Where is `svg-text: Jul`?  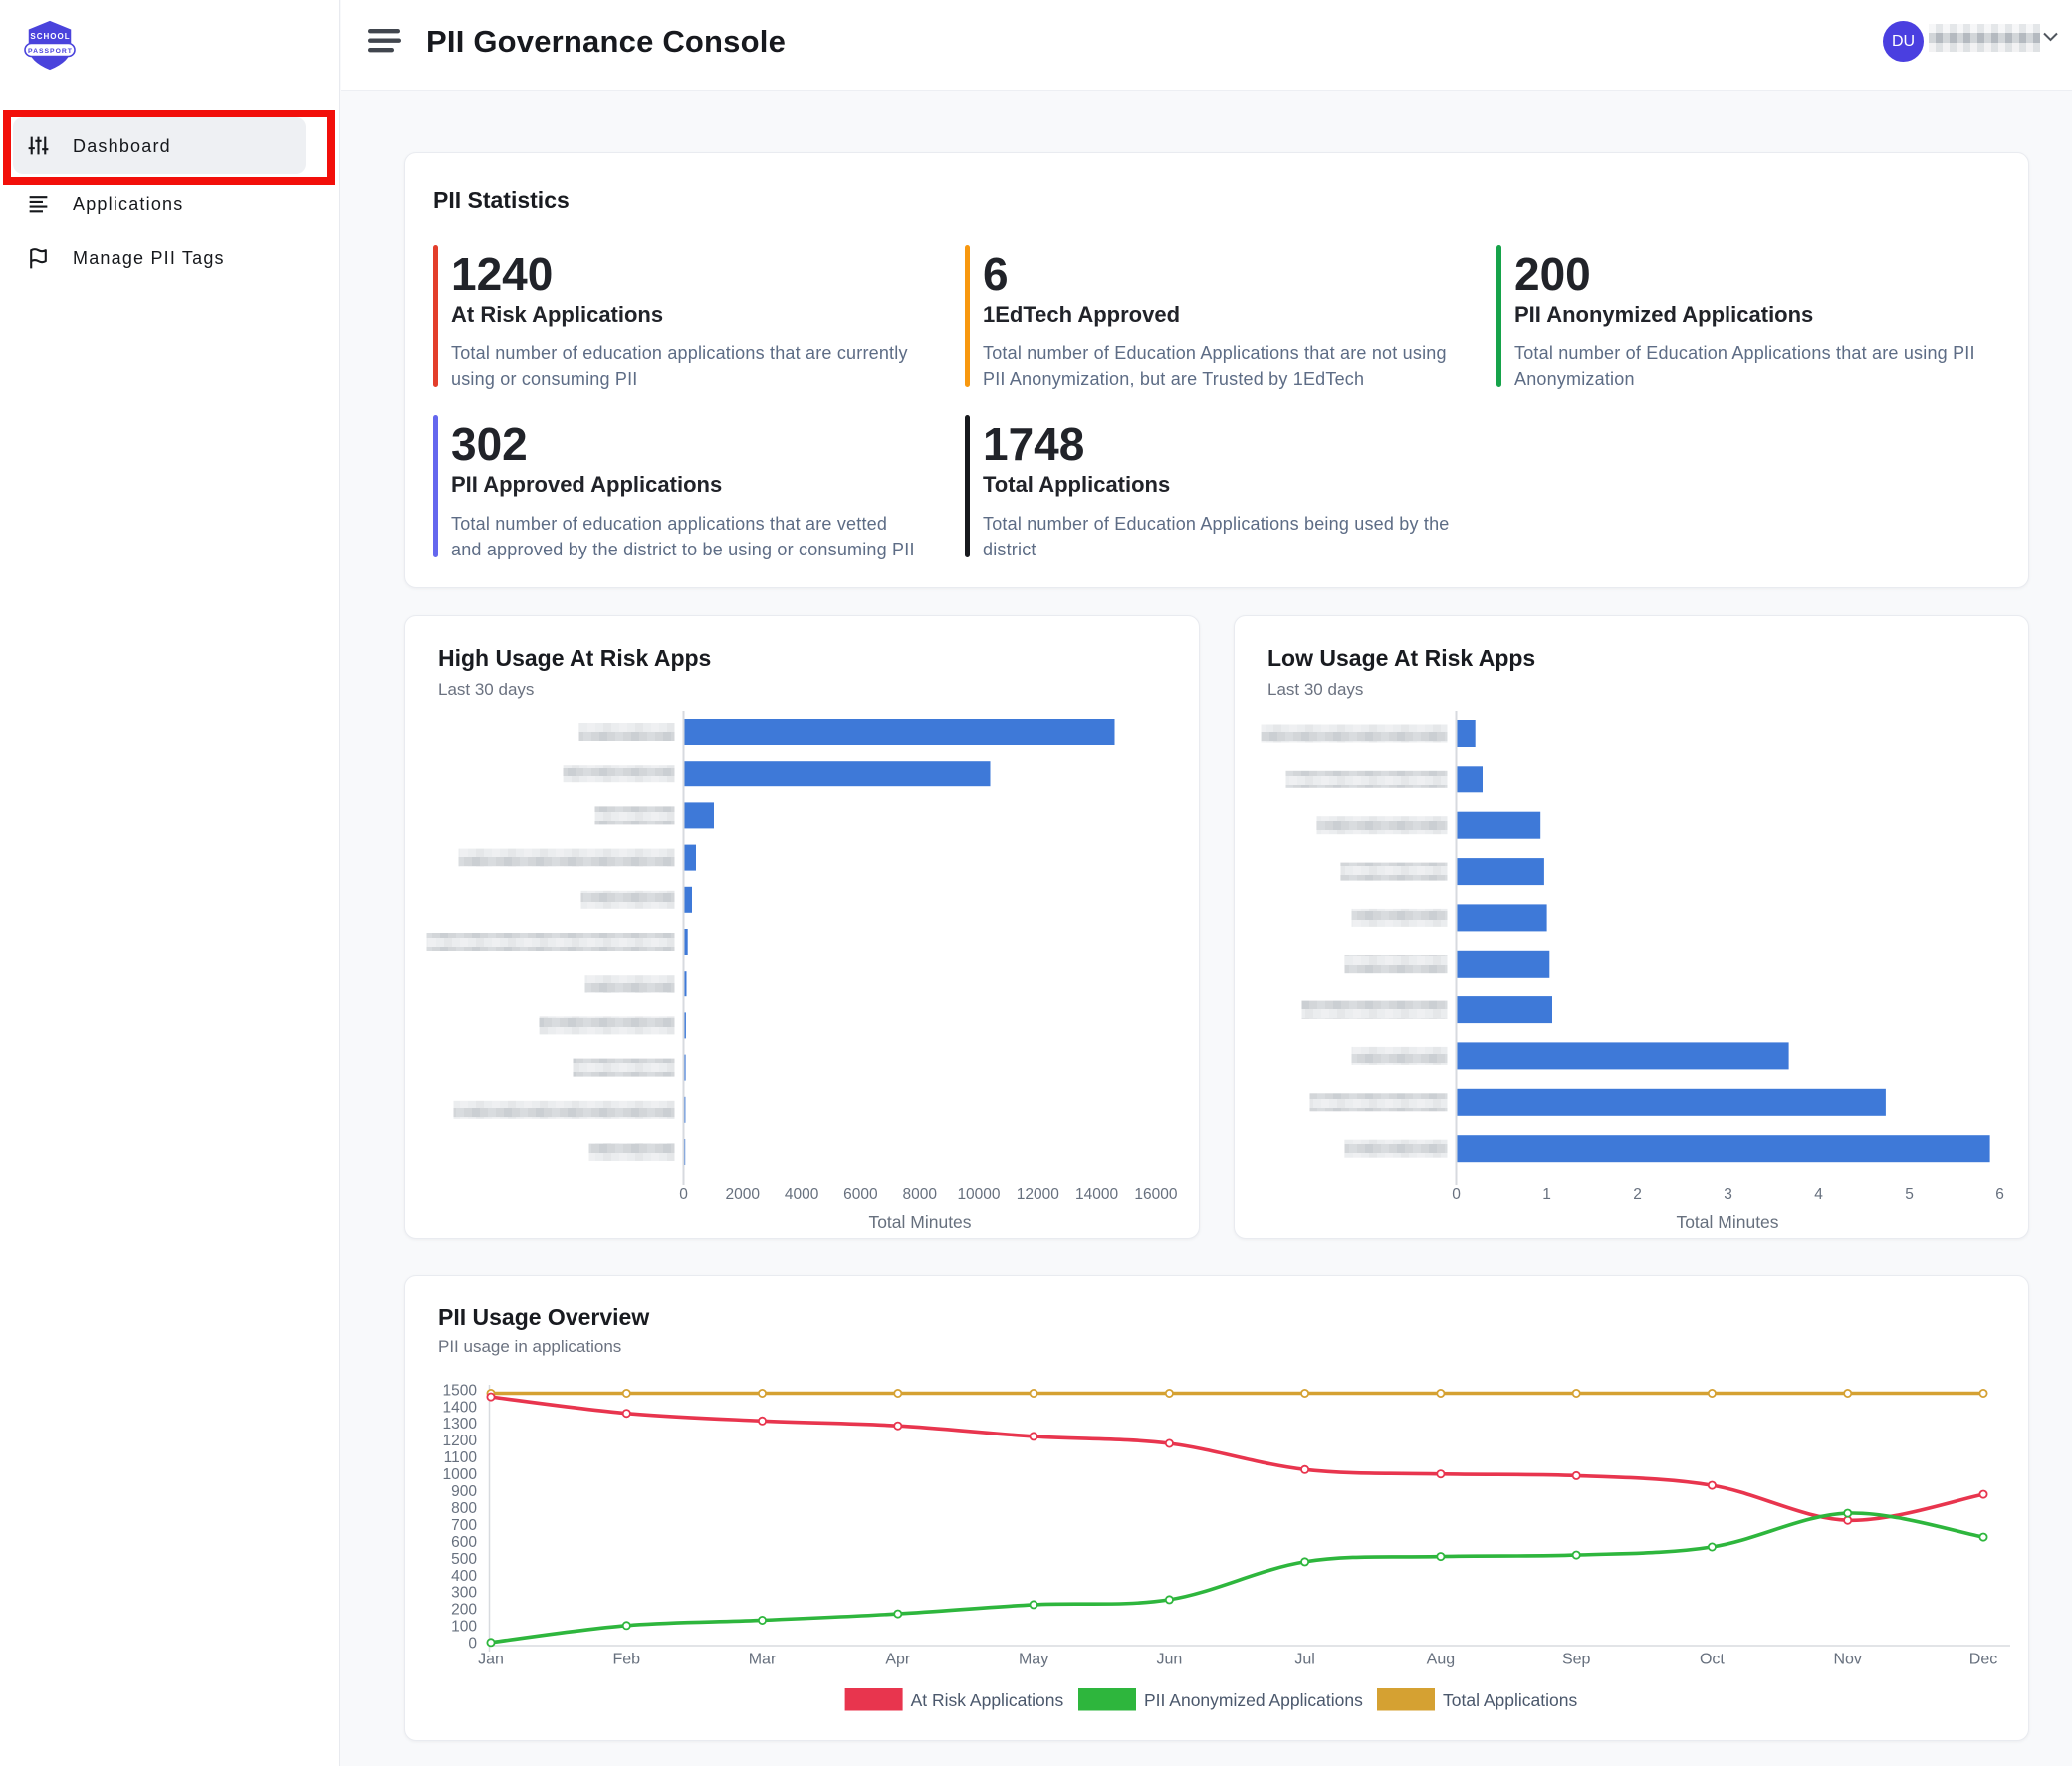 svg-text: Jul is located at coordinates (1304, 1660).